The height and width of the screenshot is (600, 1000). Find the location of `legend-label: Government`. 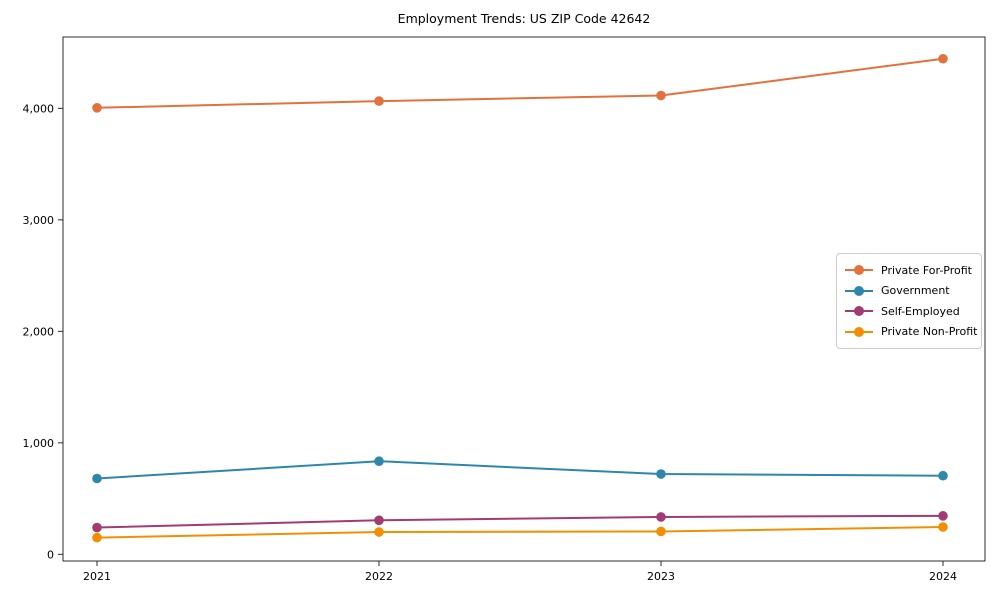

legend-label: Government is located at coordinates (915, 291).